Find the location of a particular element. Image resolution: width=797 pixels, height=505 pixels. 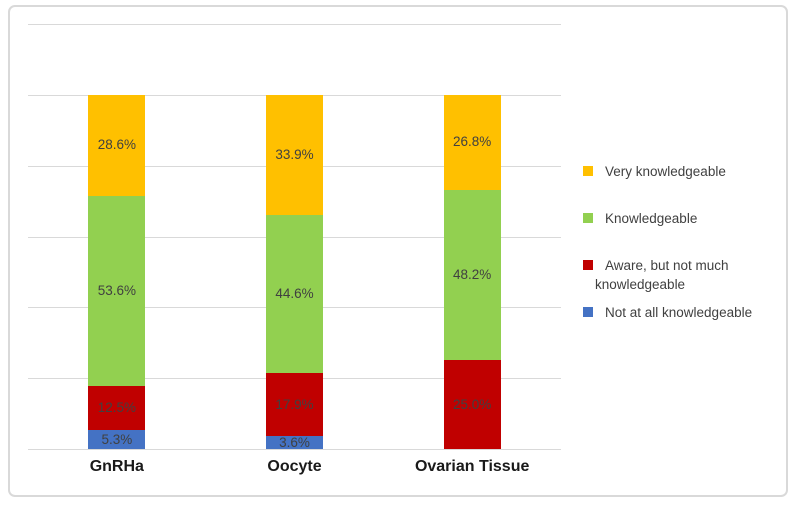

bar-segment: 25.0% is located at coordinates (472, 404).